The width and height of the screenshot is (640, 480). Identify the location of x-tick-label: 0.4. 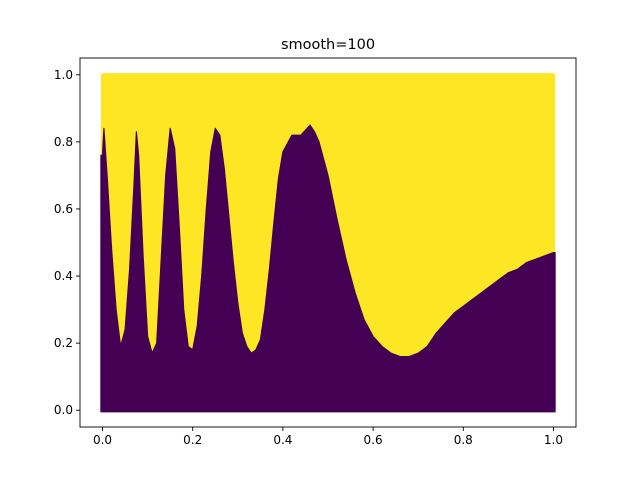
(282, 440).